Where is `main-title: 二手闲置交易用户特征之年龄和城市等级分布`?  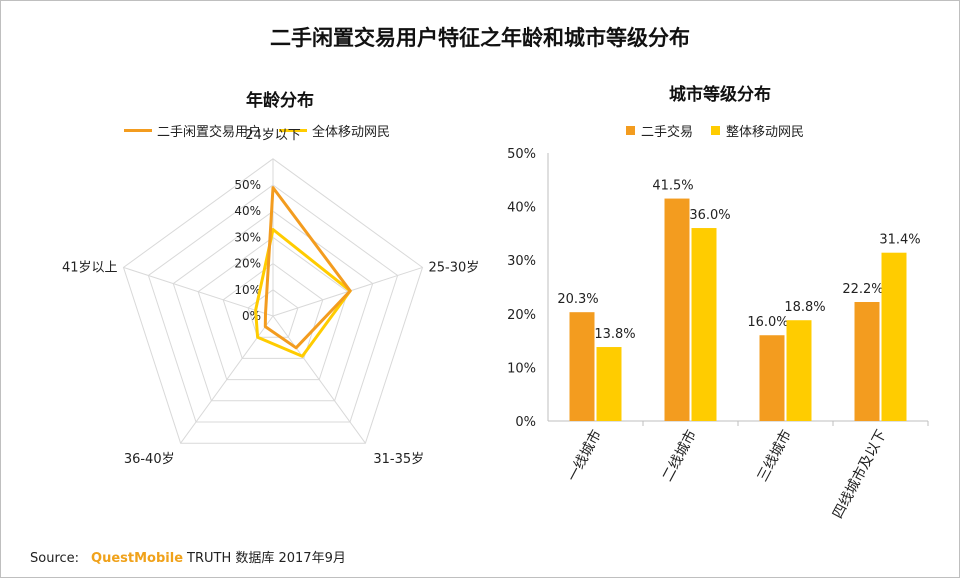
main-title: 二手闲置交易用户特征之年龄和城市等级分布 is located at coordinates (480, 38).